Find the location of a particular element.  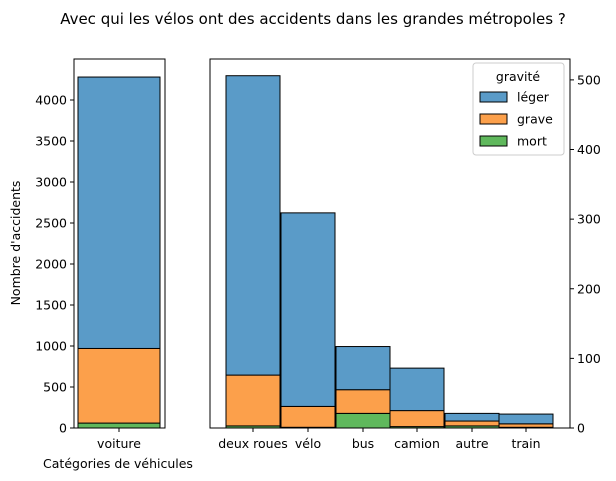

bar-right-deux-roues-grave is located at coordinates (253, 400).